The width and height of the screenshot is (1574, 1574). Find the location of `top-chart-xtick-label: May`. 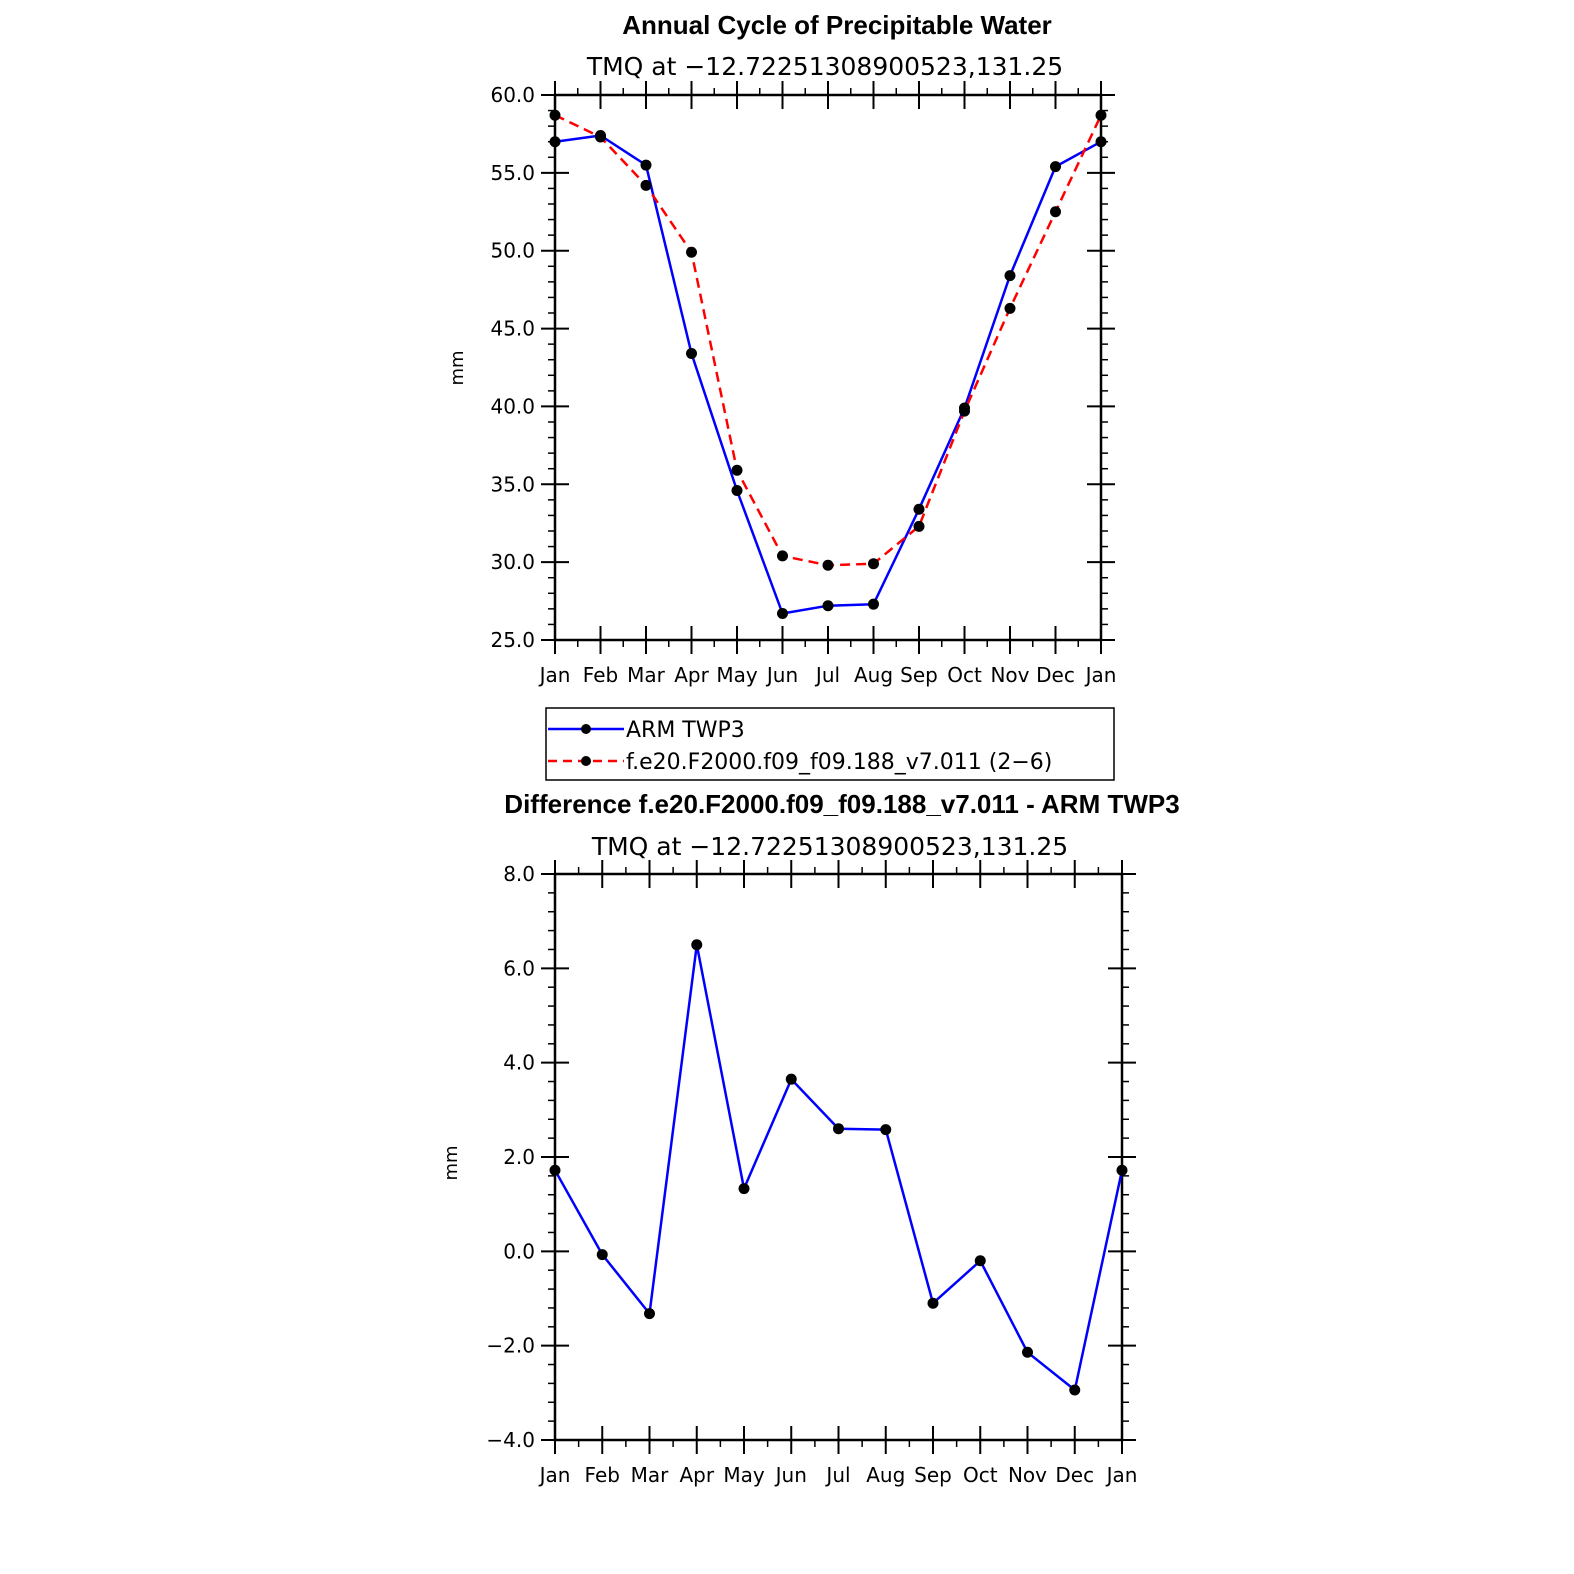

top-chart-xtick-label: May is located at coordinates (737, 675).